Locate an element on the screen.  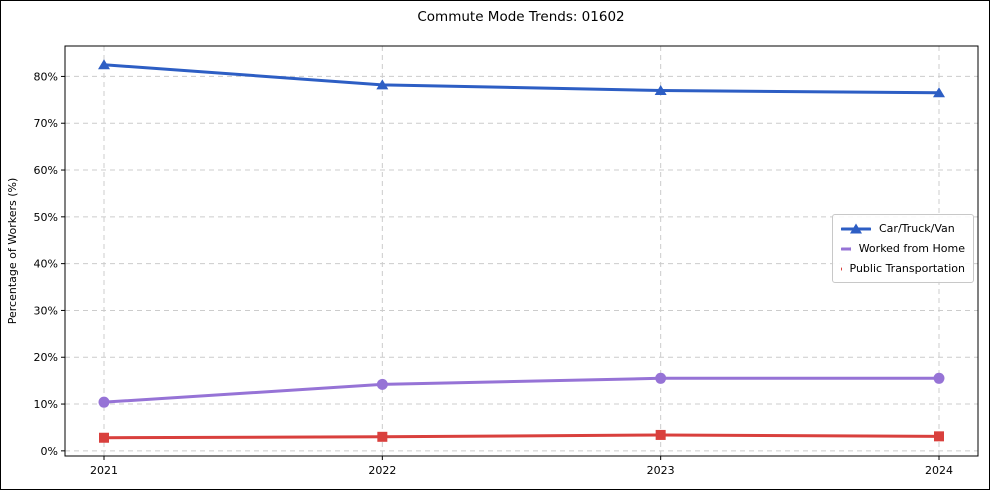
legend-item-public-transportation: Public Transportation is located at coordinates (903, 268).